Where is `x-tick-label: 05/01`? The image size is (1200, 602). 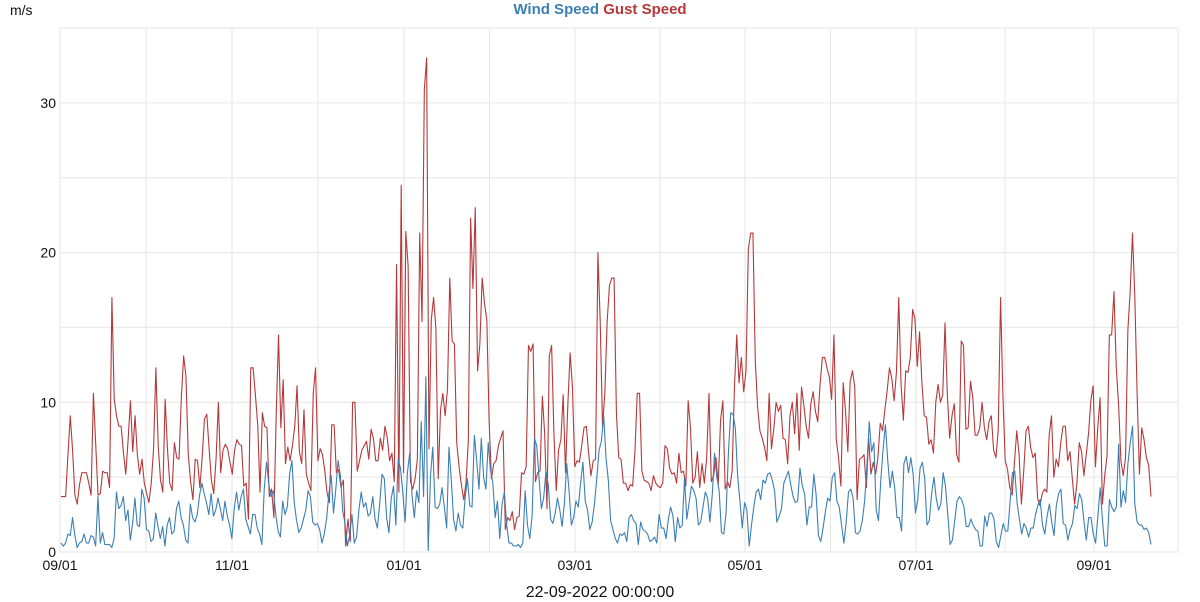
x-tick-label: 05/01 is located at coordinates (744, 565).